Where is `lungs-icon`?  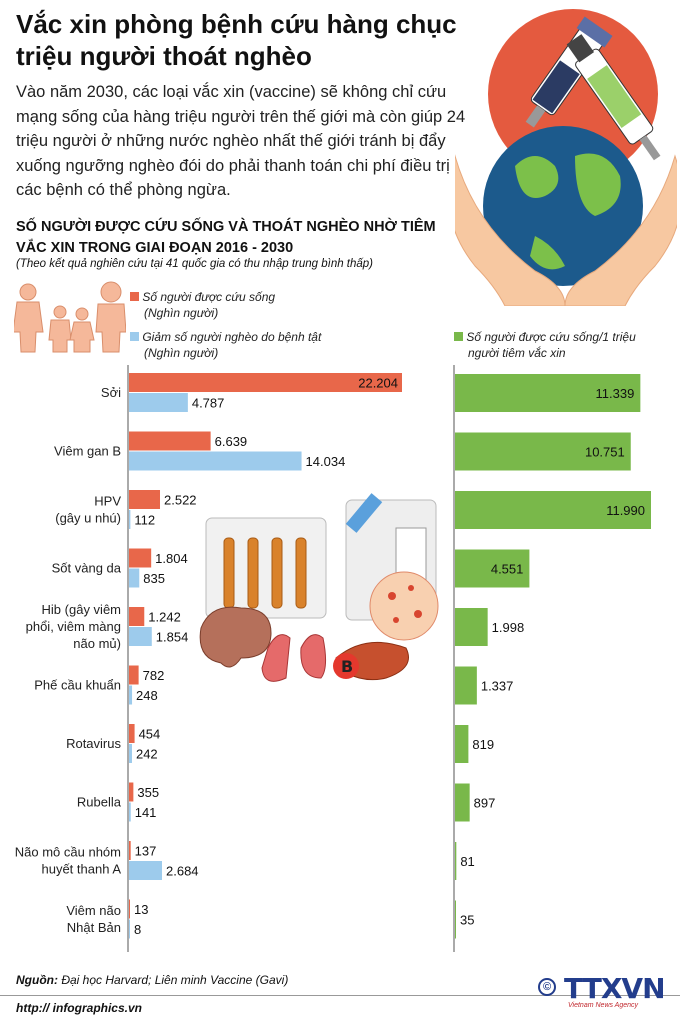 lungs-icon is located at coordinates (294, 658).